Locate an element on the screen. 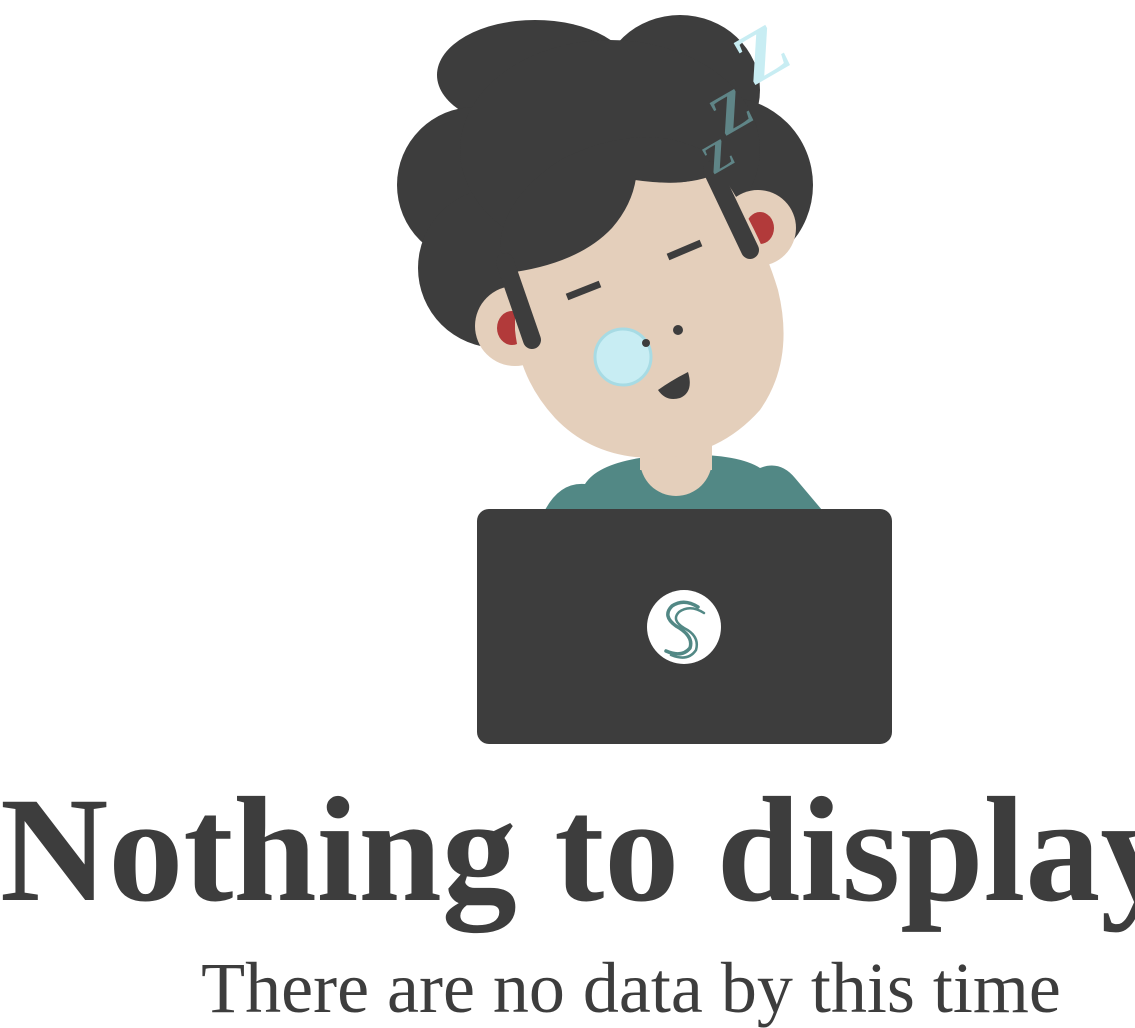 The height and width of the screenshot is (1028, 1135). headphone-band-icon is located at coordinates (627, 255).